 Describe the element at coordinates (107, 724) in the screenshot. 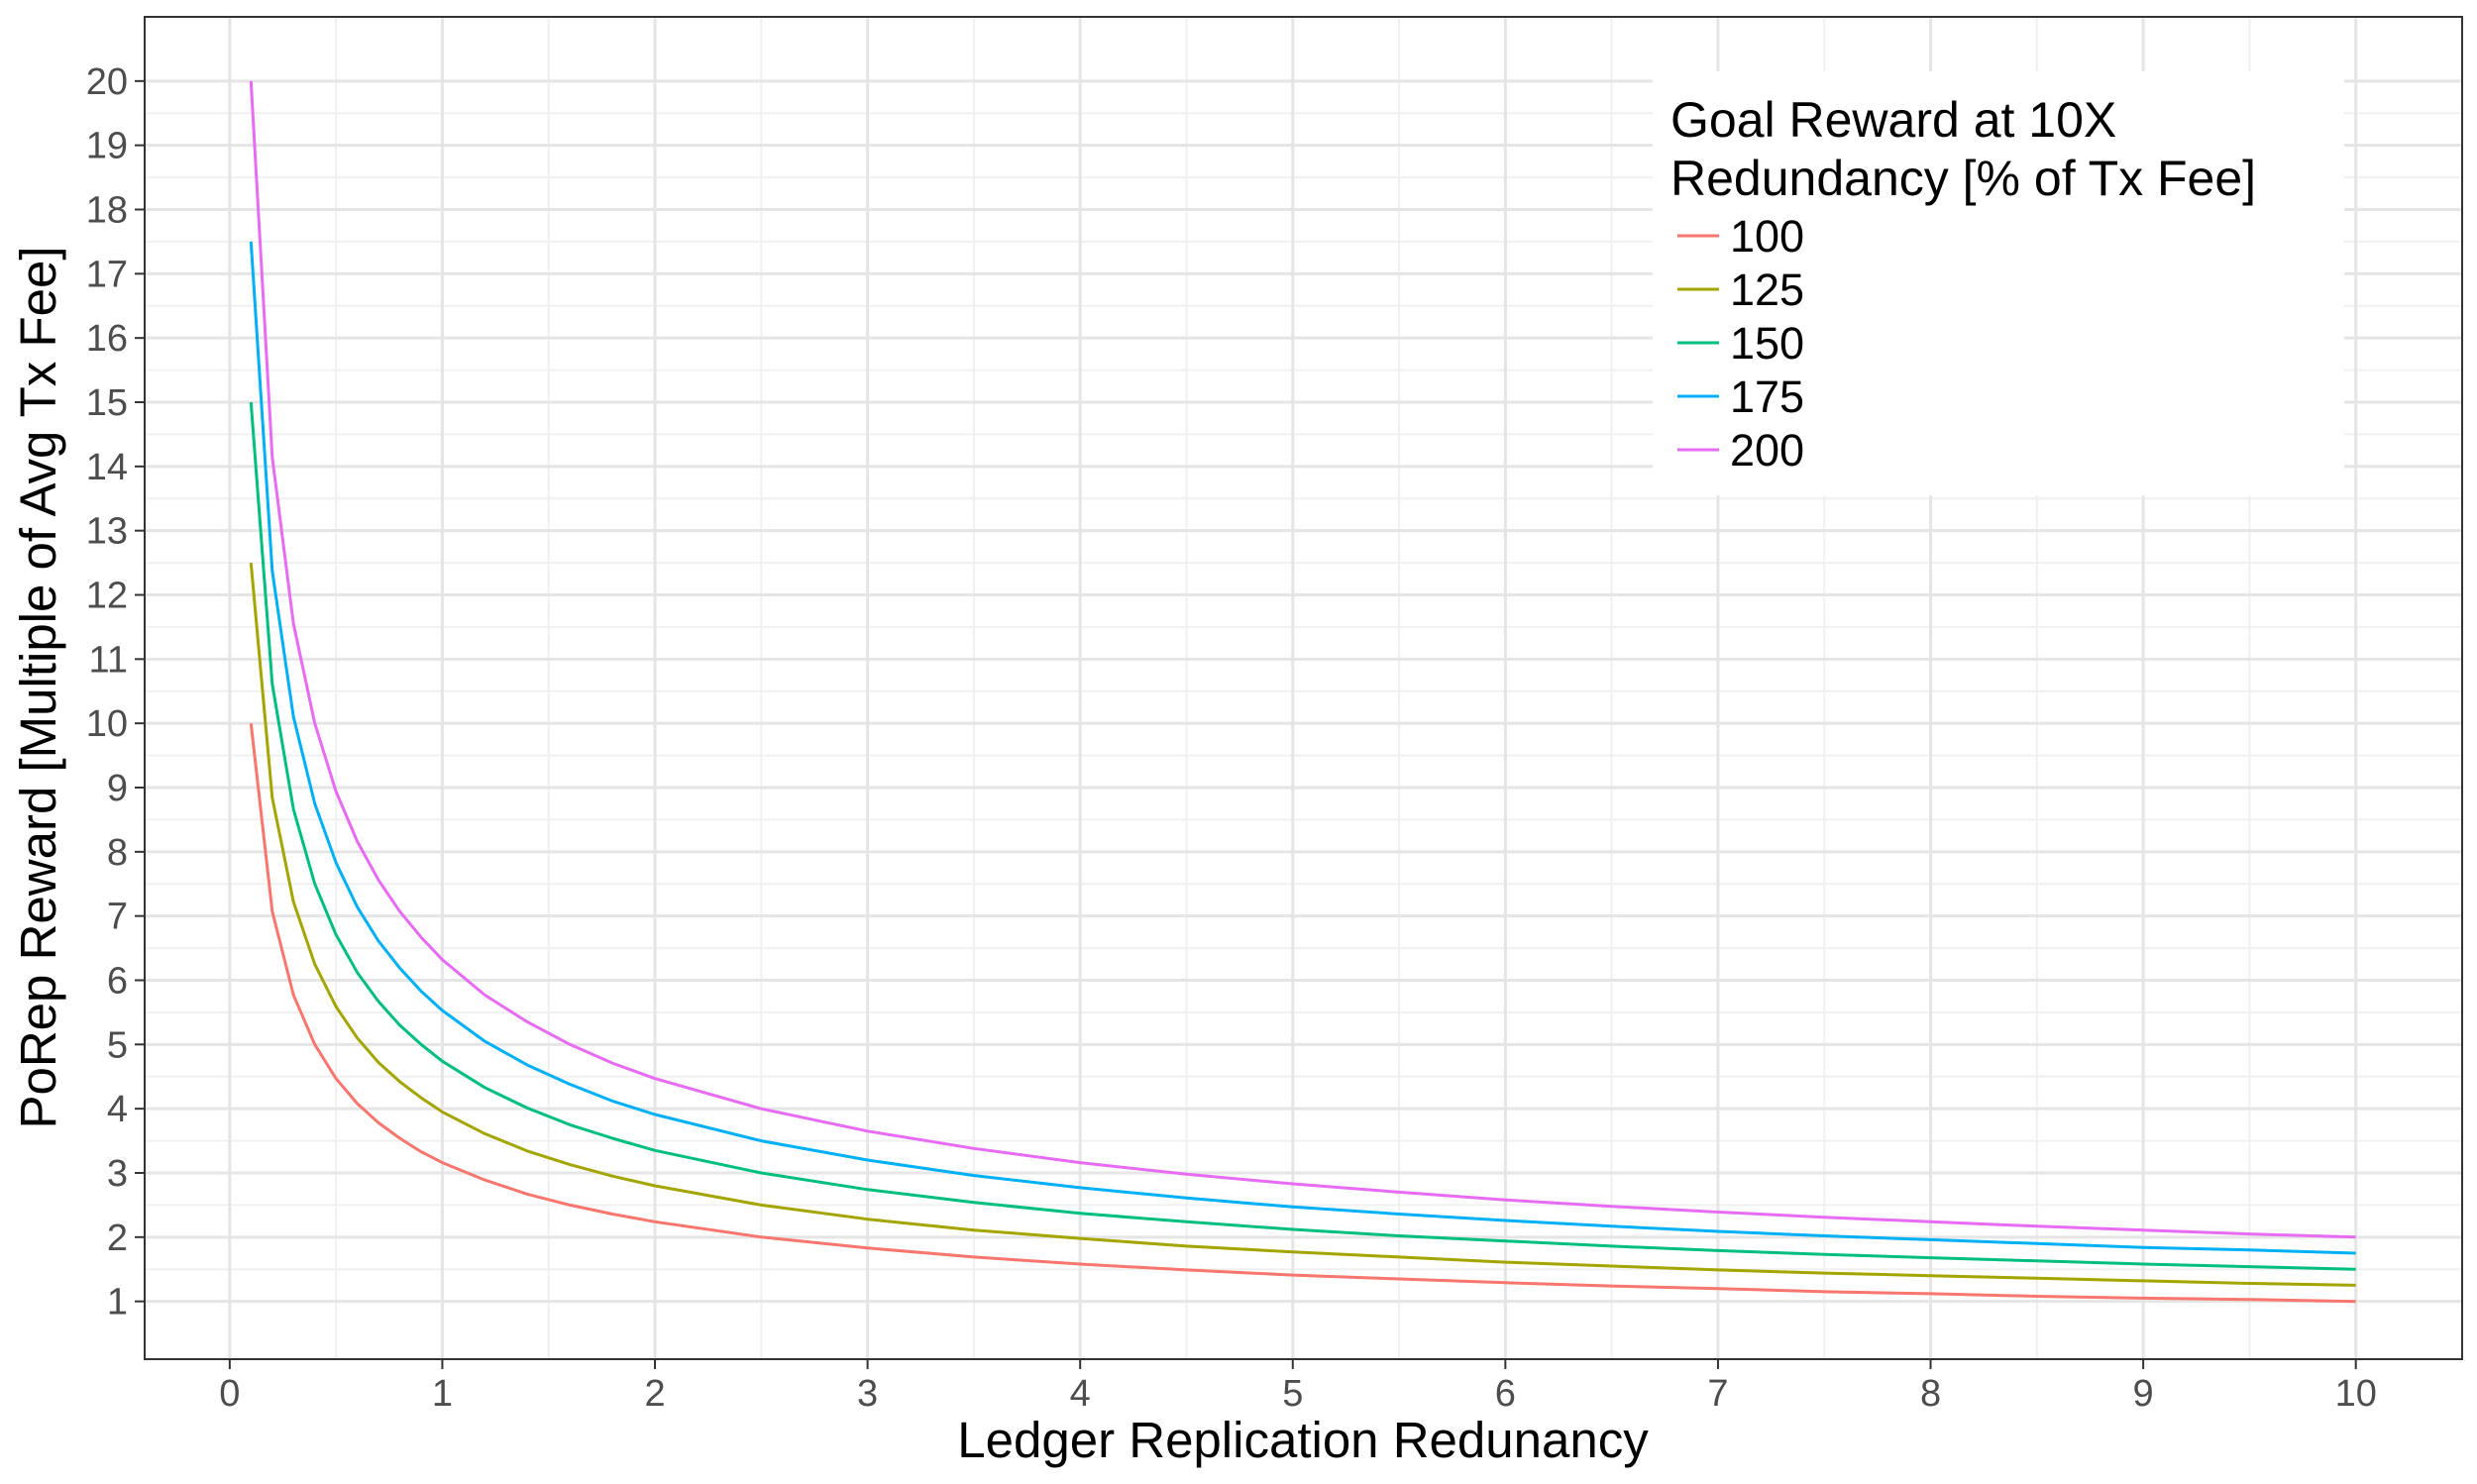

I see `y-tick-label: 10` at that location.